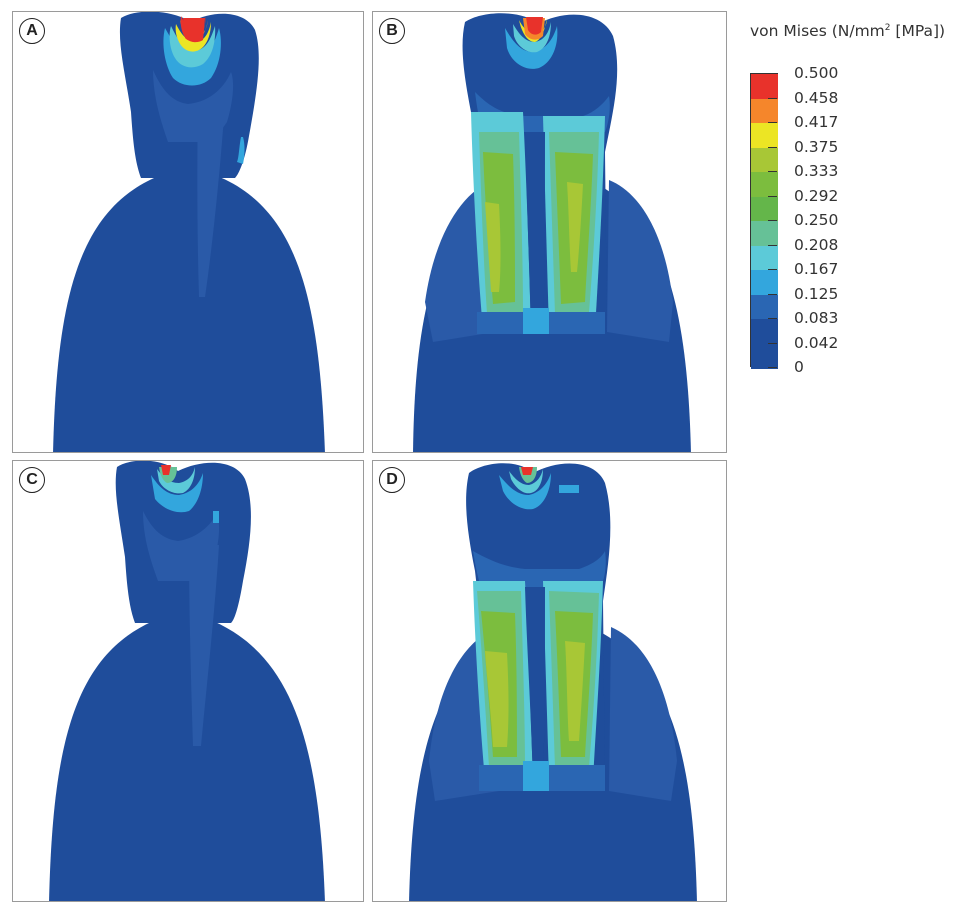 The height and width of the screenshot is (902, 979). Describe the element at coordinates (816, 97) in the screenshot. I see `legend-tick-label: 0.458` at that location.